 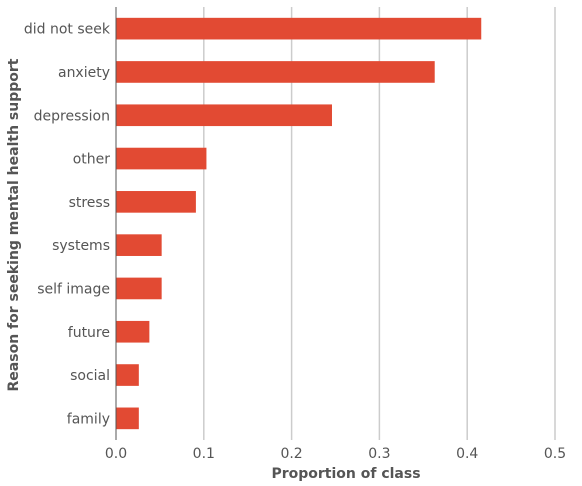 I want to click on y-tick-label: did not seek, so click(x=67, y=30).